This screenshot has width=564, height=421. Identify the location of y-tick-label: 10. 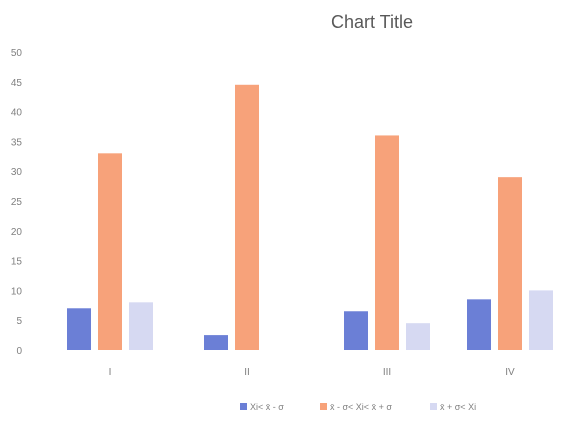
(17, 291).